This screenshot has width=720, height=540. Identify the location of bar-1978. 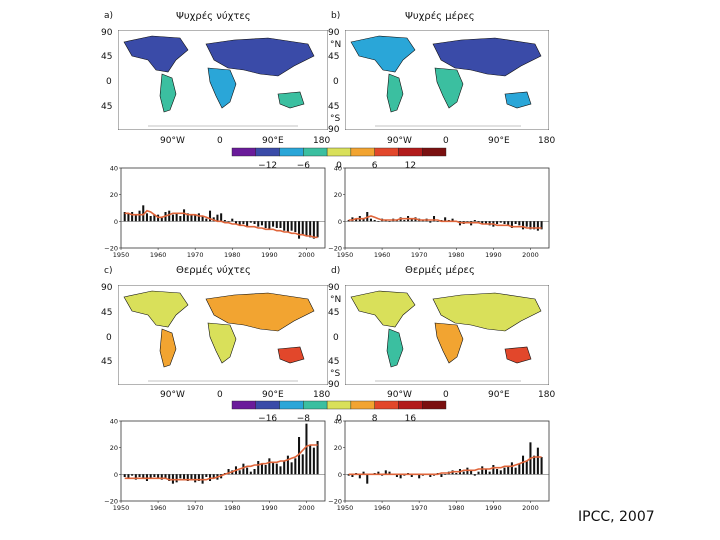
(224, 221).